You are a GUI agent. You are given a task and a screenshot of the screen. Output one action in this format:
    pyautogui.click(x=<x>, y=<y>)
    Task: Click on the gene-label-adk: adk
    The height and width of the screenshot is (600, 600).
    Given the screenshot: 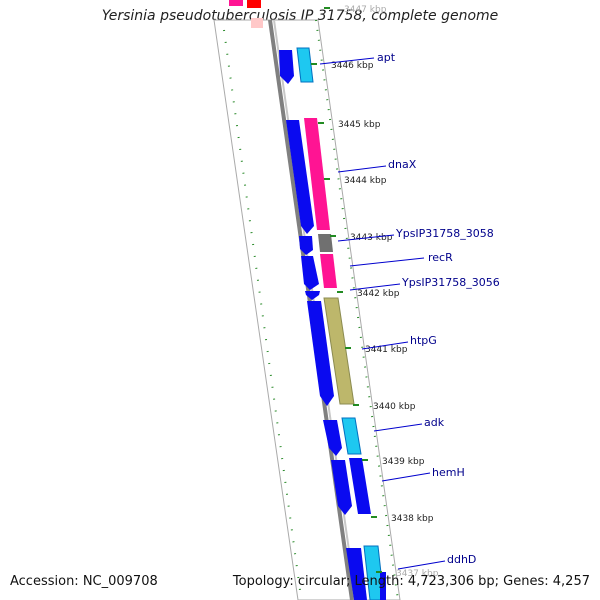 What is the action you would take?
    pyautogui.click(x=434, y=422)
    